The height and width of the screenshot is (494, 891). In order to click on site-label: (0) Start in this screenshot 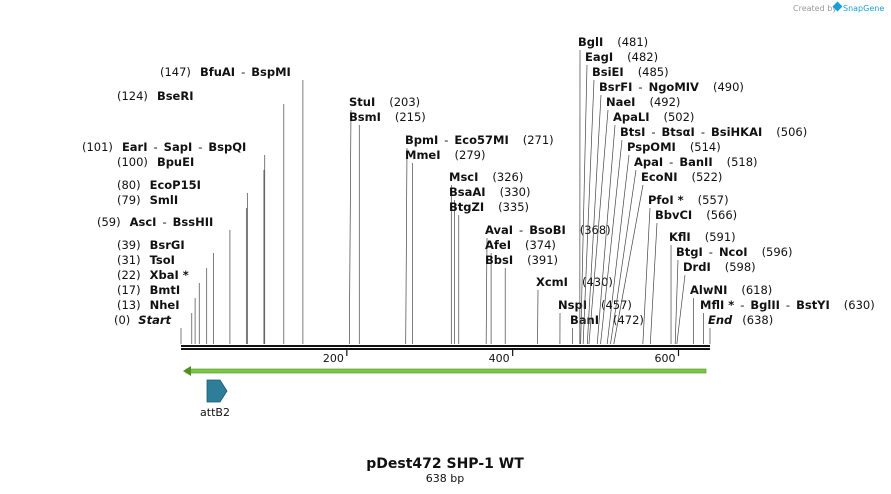, I will do `click(143, 320)`.